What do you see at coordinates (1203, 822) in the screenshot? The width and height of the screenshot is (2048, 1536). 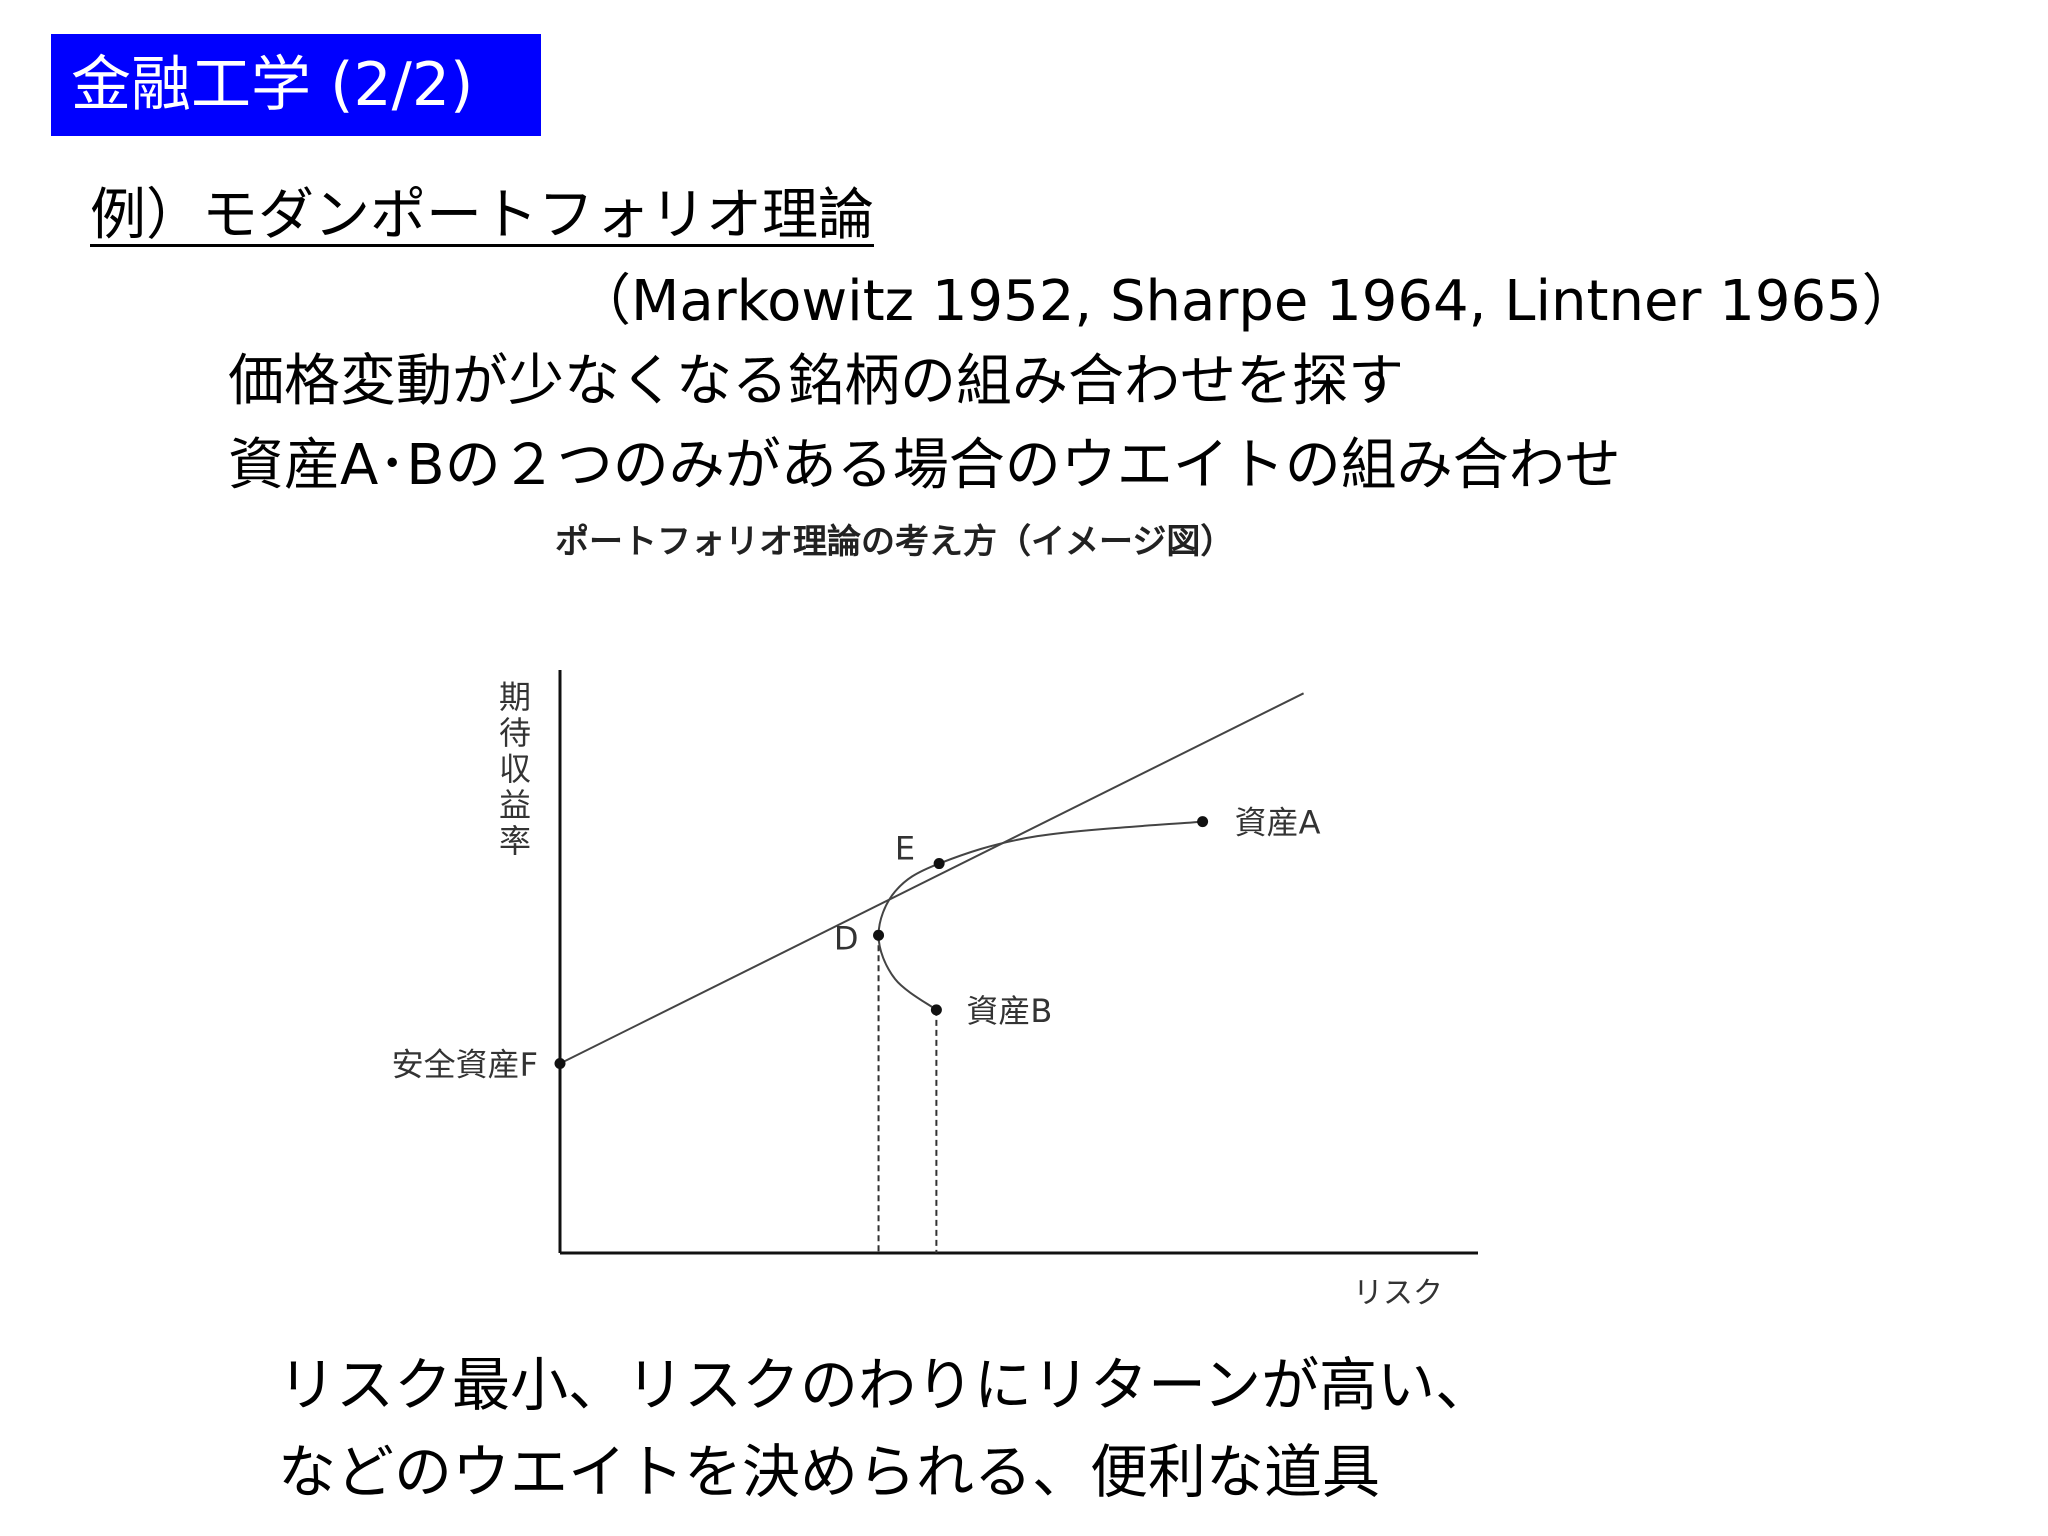 I see `point-資産A` at bounding box center [1203, 822].